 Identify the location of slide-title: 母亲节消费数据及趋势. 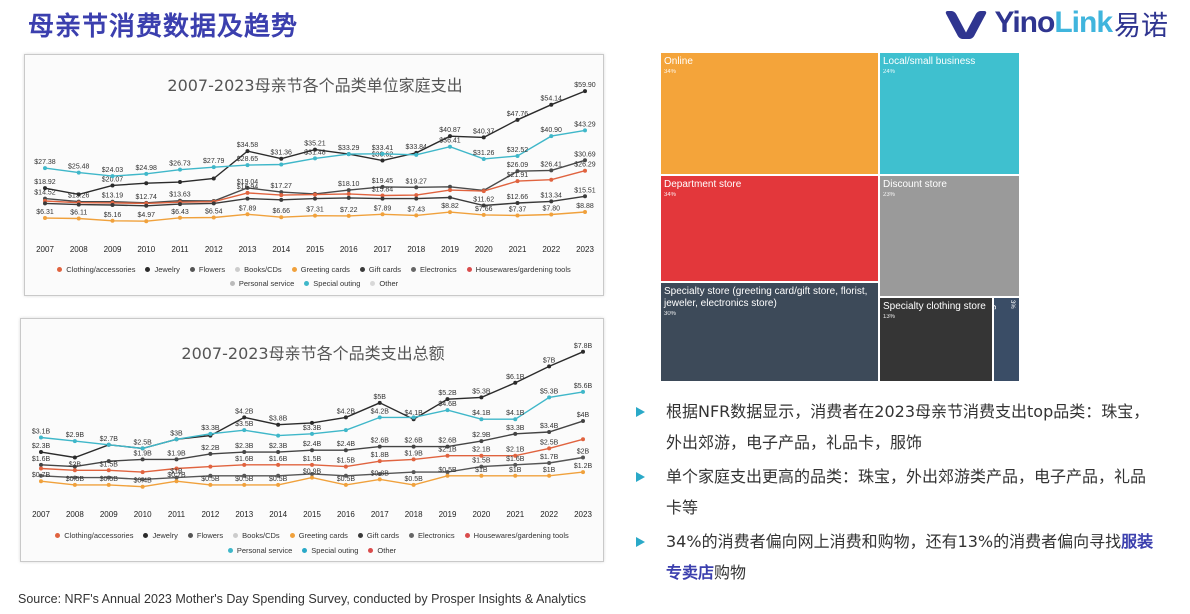
(163, 27).